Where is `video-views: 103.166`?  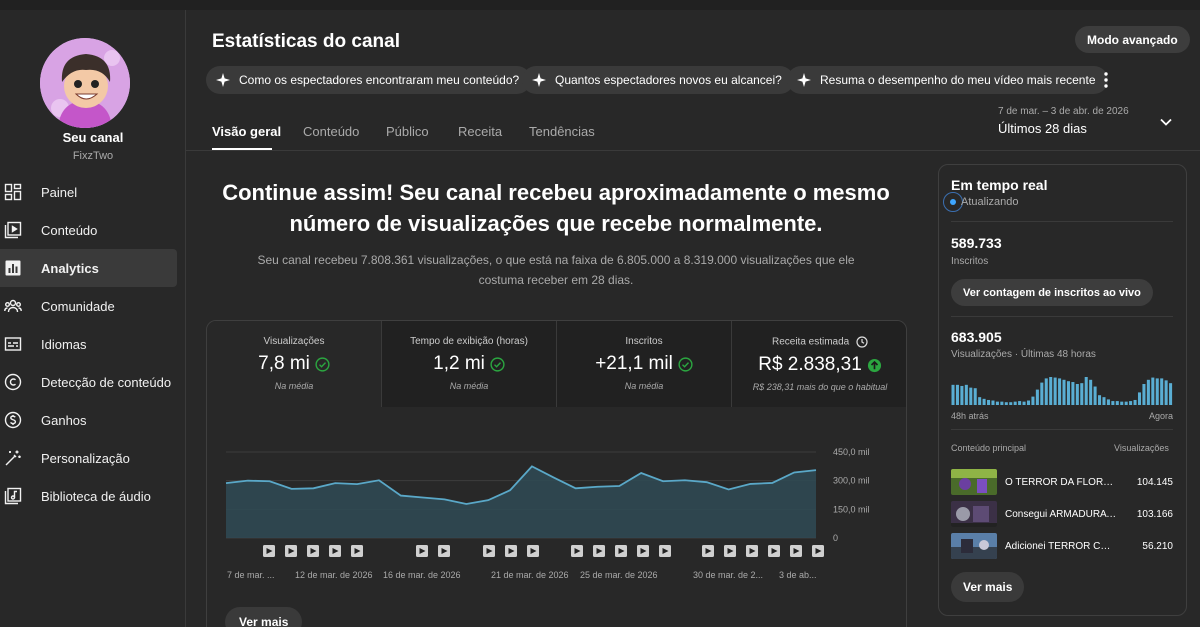 video-views: 103.166 is located at coordinates (1154, 514).